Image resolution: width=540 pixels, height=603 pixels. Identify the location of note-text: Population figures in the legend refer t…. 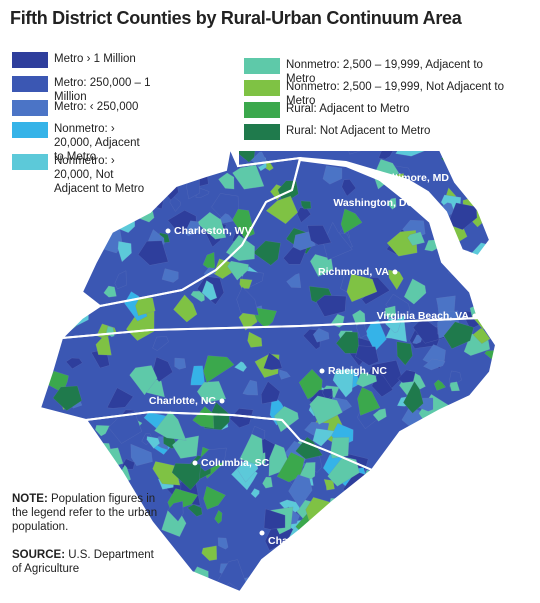
(85, 513).